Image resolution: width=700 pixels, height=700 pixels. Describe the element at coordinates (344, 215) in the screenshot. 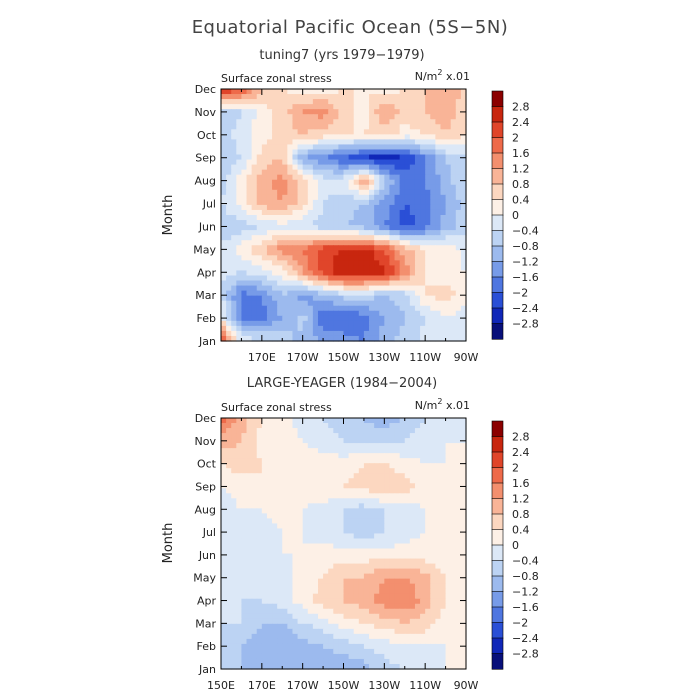

I see `panel-1-heatmap-cells` at that location.